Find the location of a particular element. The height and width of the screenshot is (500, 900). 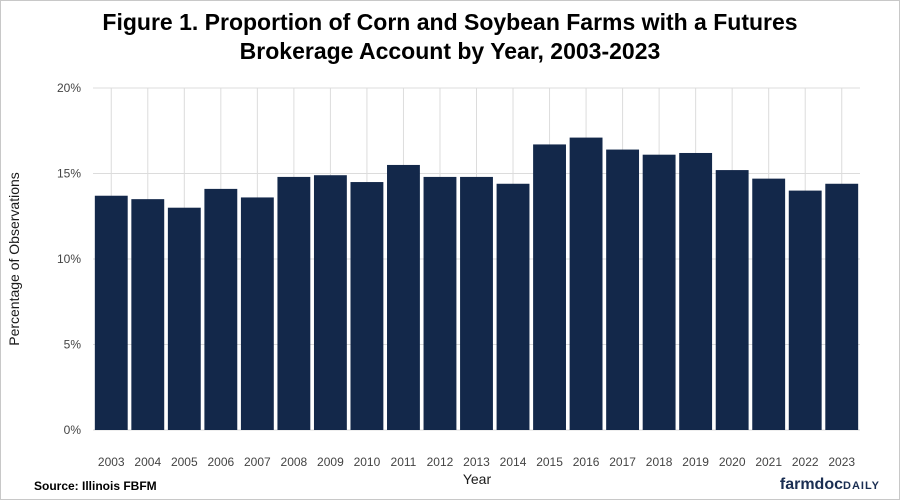

bar-2018 is located at coordinates (659, 292).